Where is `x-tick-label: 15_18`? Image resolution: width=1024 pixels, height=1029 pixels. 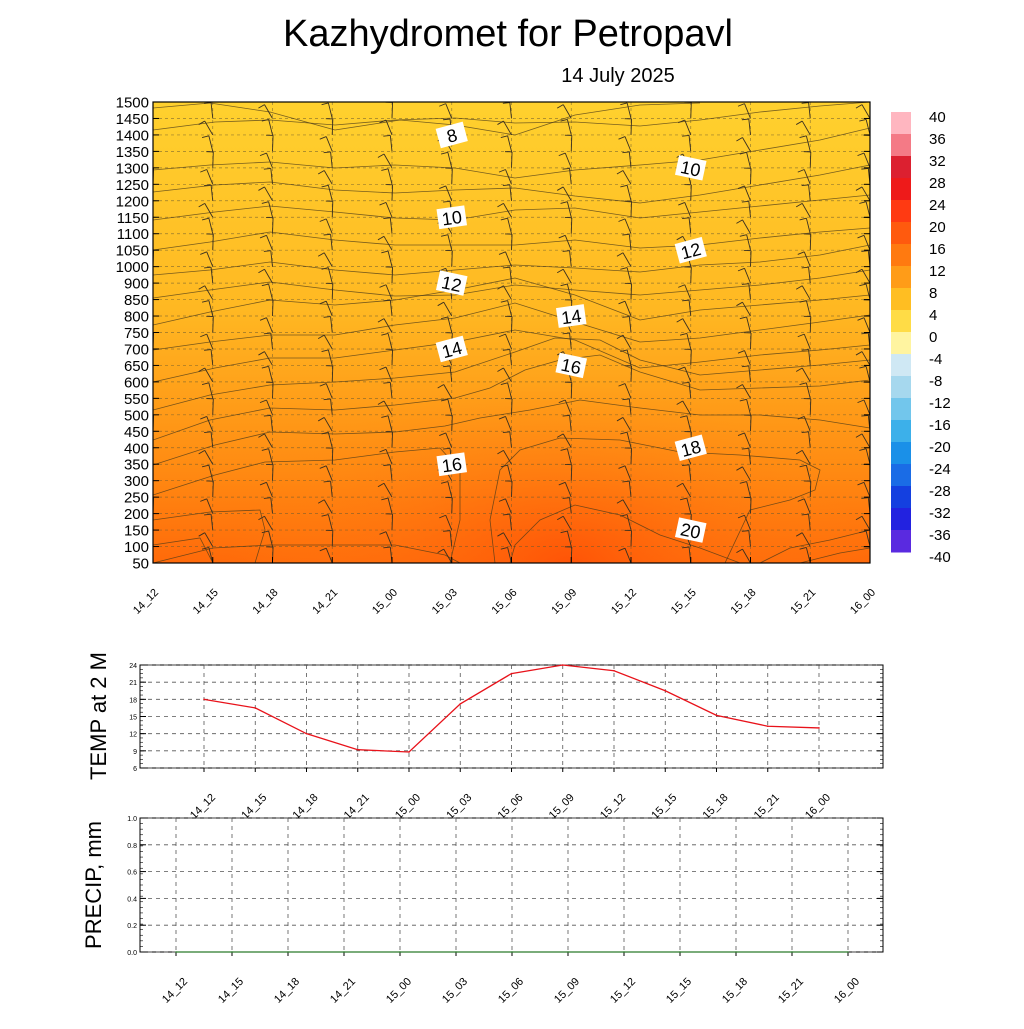
x-tick-label: 15_18 is located at coordinates (744, 602).